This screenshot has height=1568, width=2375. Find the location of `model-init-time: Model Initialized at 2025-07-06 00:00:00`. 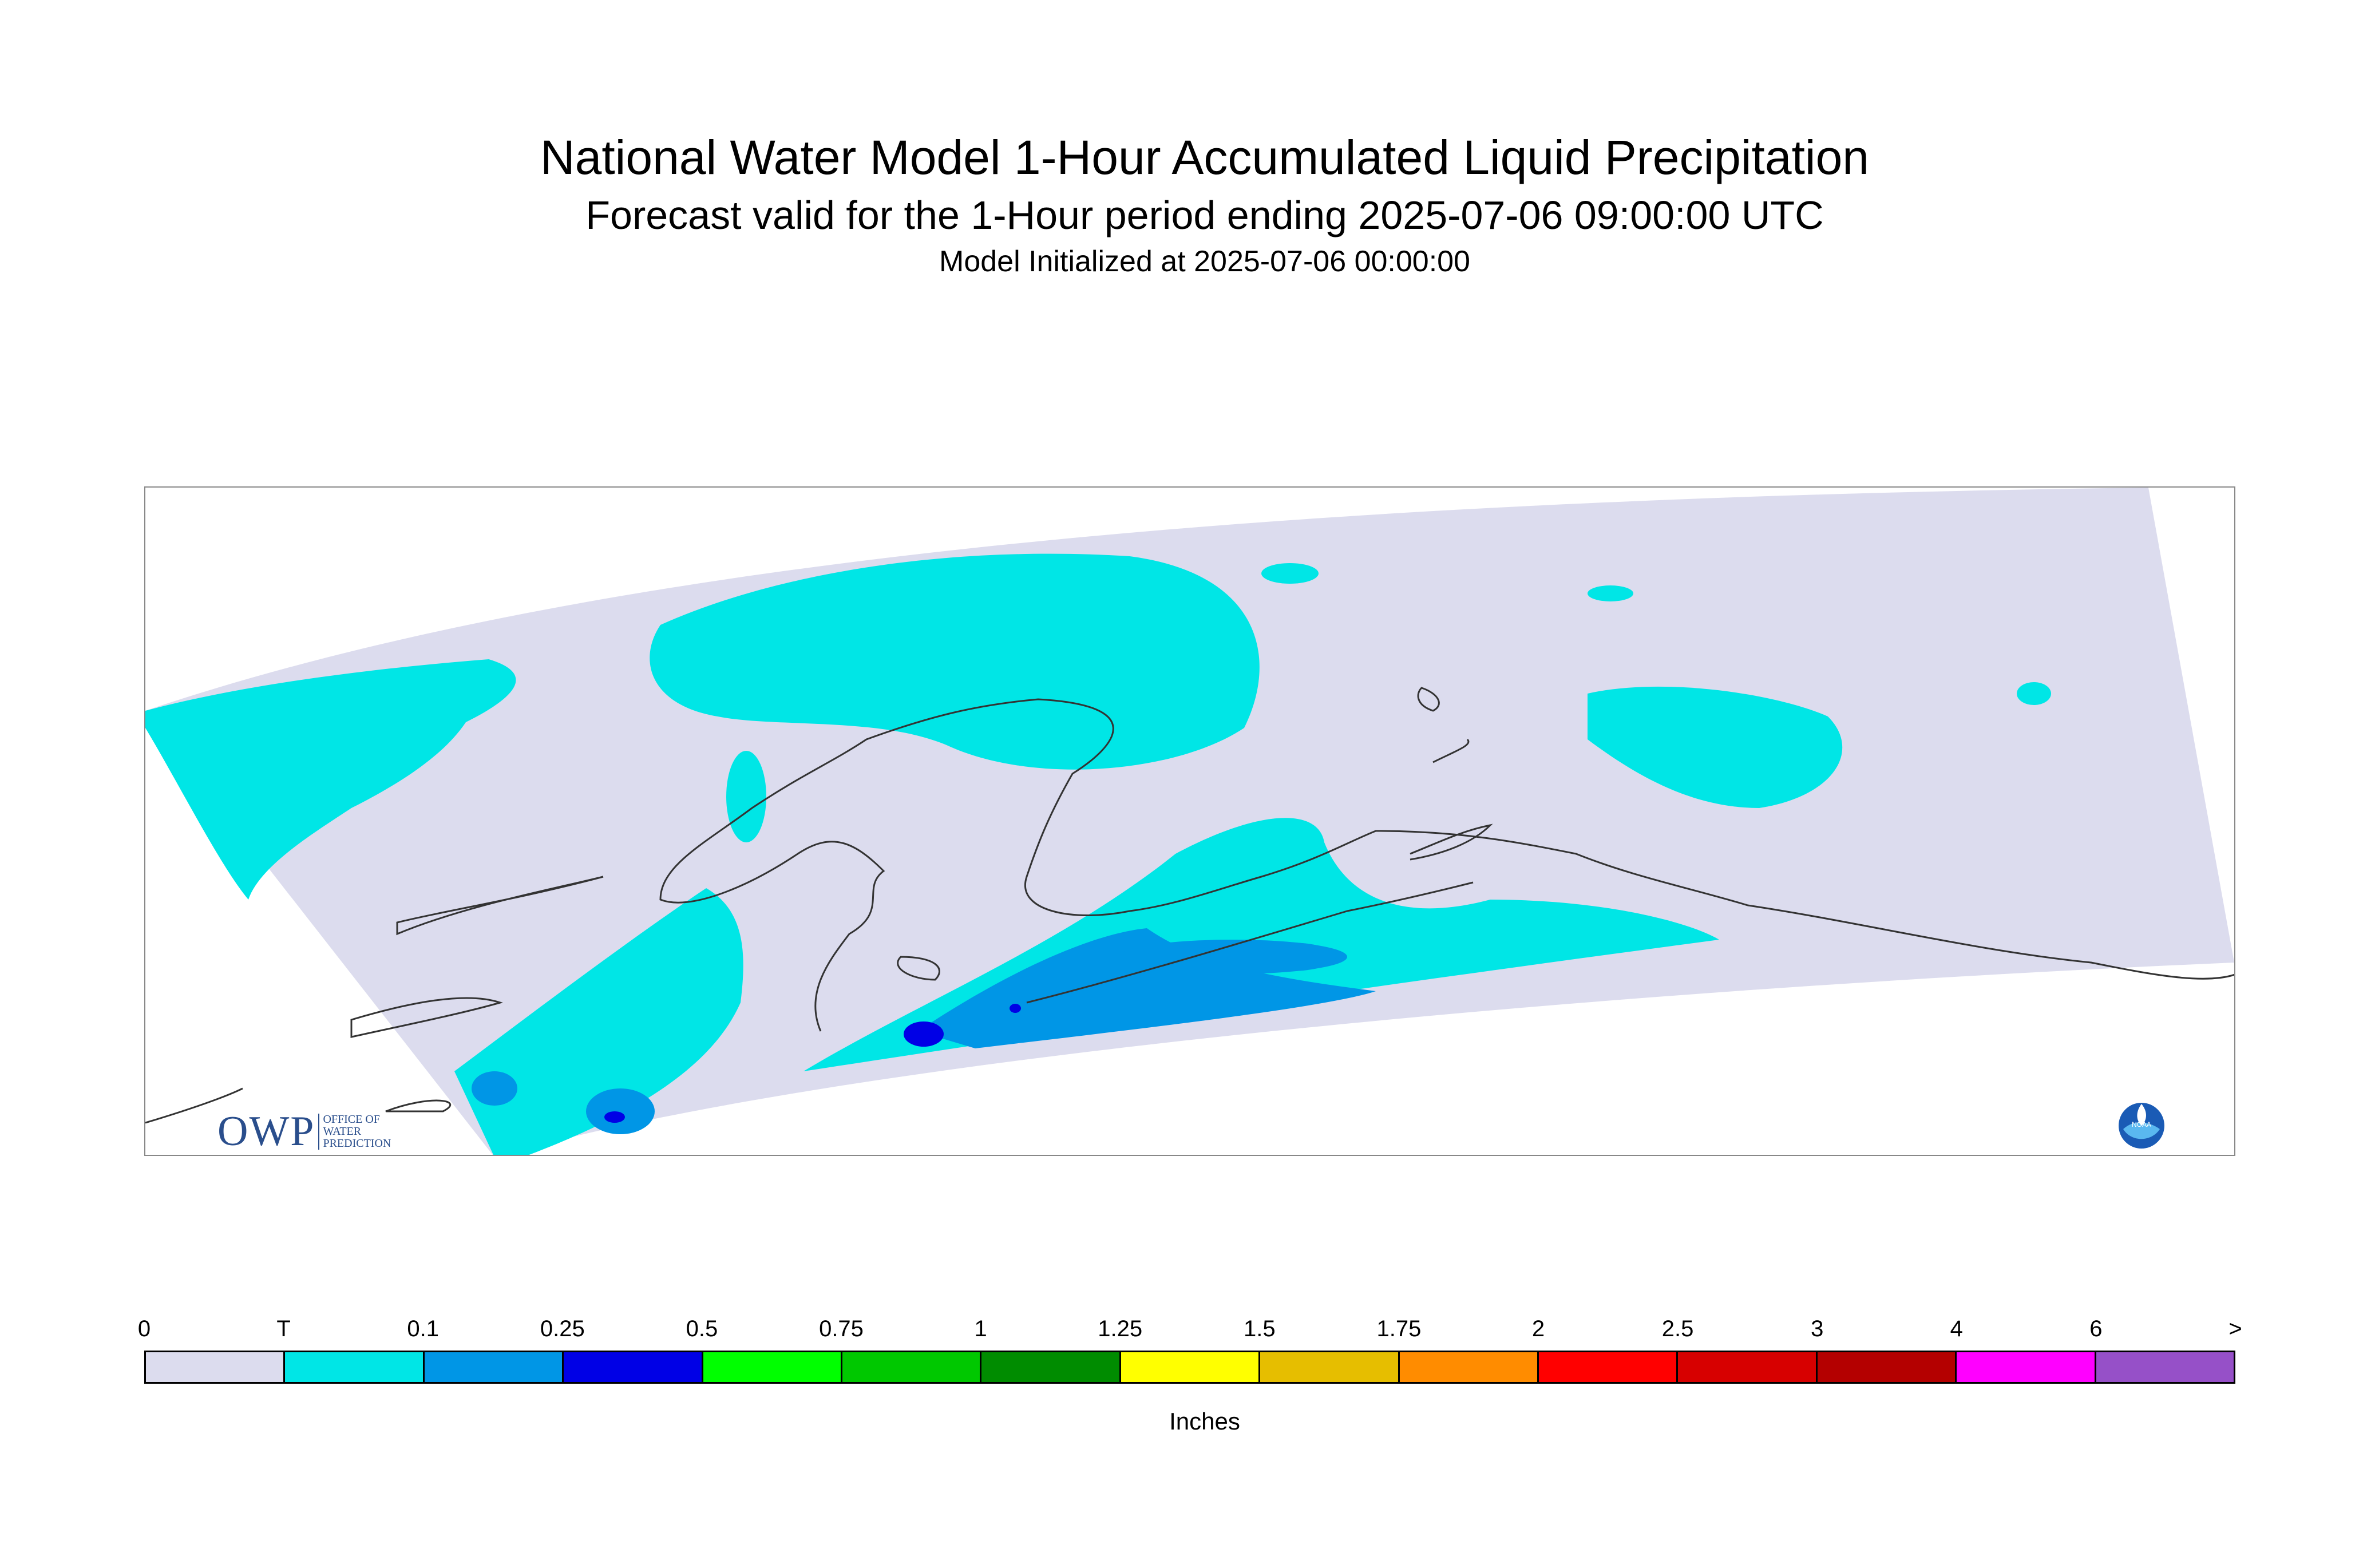

model-init-time: Model Initialized at 2025-07-06 00:00:00 is located at coordinates (1205, 261).